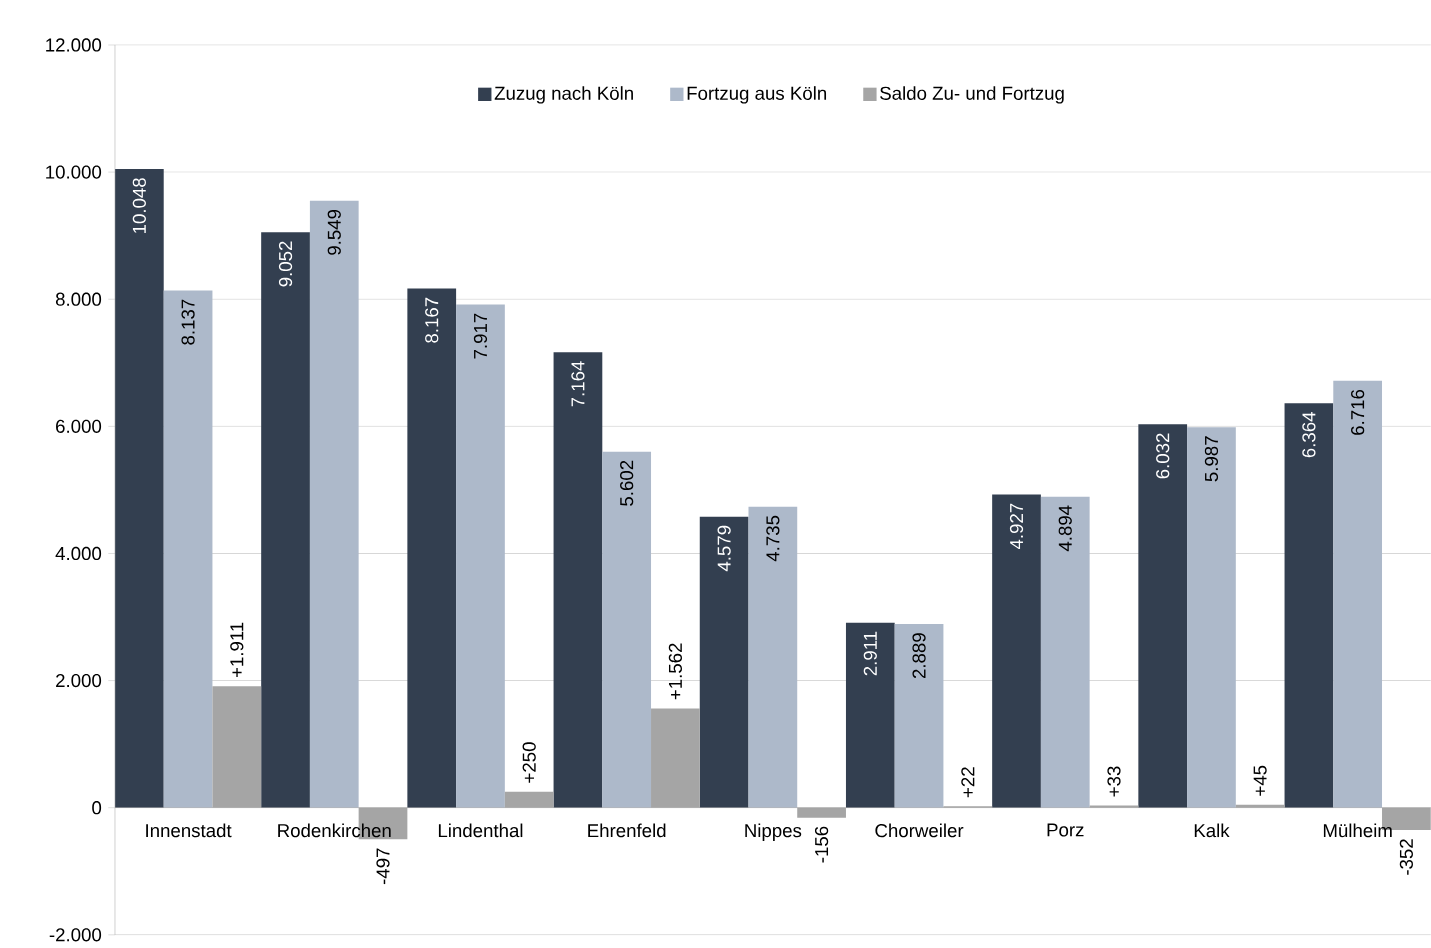 This screenshot has height=948, width=1431. Describe the element at coordinates (139, 206) in the screenshot. I see `data-label: 10.048` at that location.